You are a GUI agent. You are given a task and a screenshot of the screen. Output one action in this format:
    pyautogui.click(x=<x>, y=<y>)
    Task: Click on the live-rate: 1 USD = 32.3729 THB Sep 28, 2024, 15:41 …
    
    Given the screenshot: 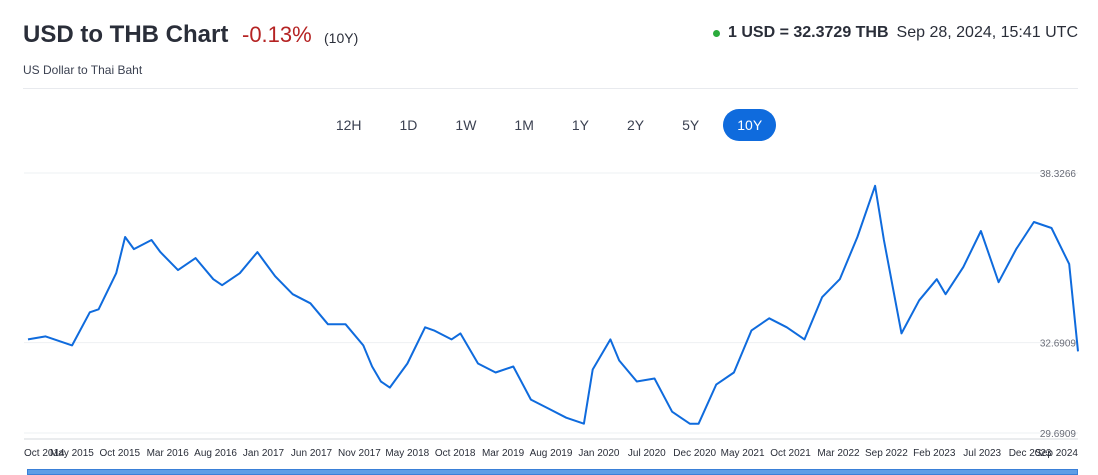 What is the action you would take?
    pyautogui.click(x=895, y=33)
    